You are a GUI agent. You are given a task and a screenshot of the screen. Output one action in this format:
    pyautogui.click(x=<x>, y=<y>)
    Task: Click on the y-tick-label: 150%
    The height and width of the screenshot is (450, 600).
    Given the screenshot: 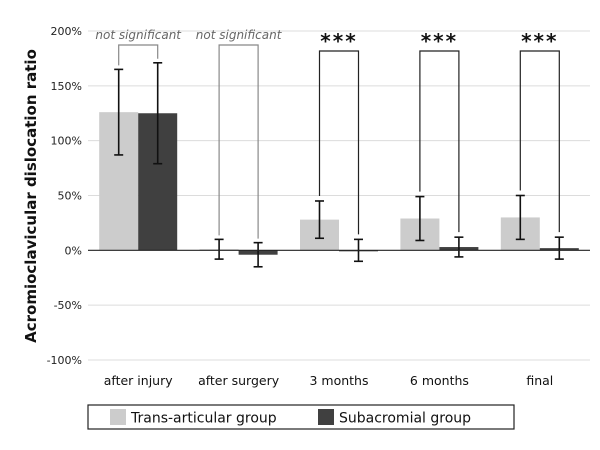 What is the action you would take?
    pyautogui.click(x=66, y=86)
    